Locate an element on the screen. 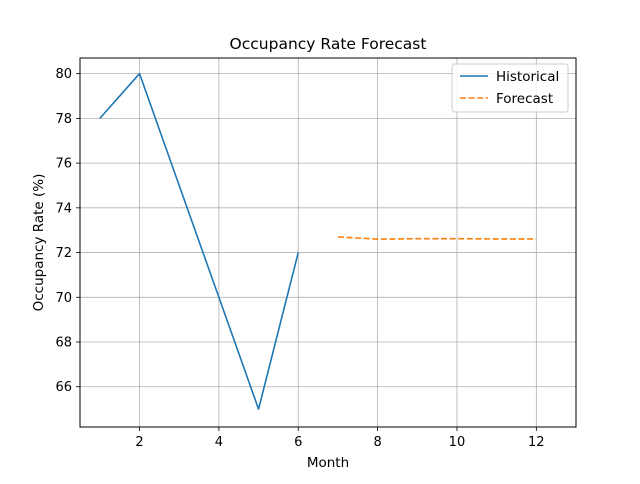 Image resolution: width=640 pixels, height=484 pixels. x-tick-label: 8 is located at coordinates (377, 442).